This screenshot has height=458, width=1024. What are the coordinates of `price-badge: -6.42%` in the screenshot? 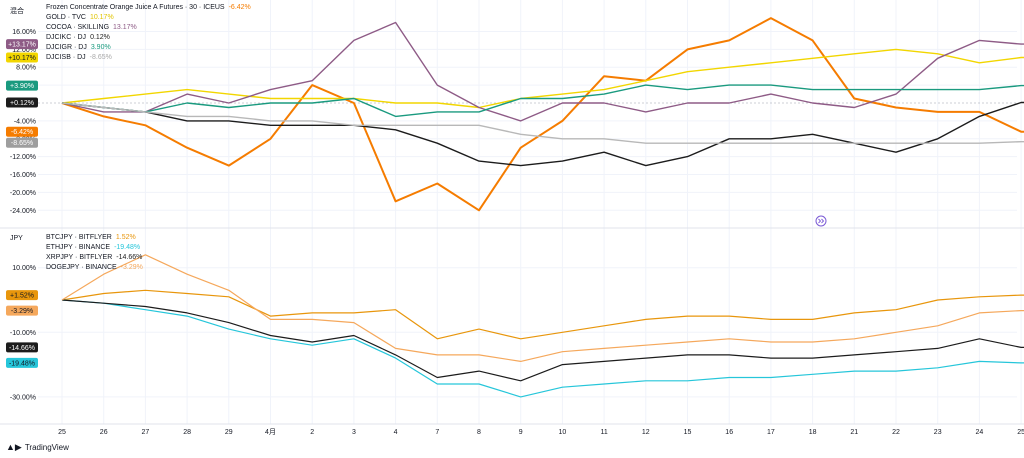 It's located at (22, 131).